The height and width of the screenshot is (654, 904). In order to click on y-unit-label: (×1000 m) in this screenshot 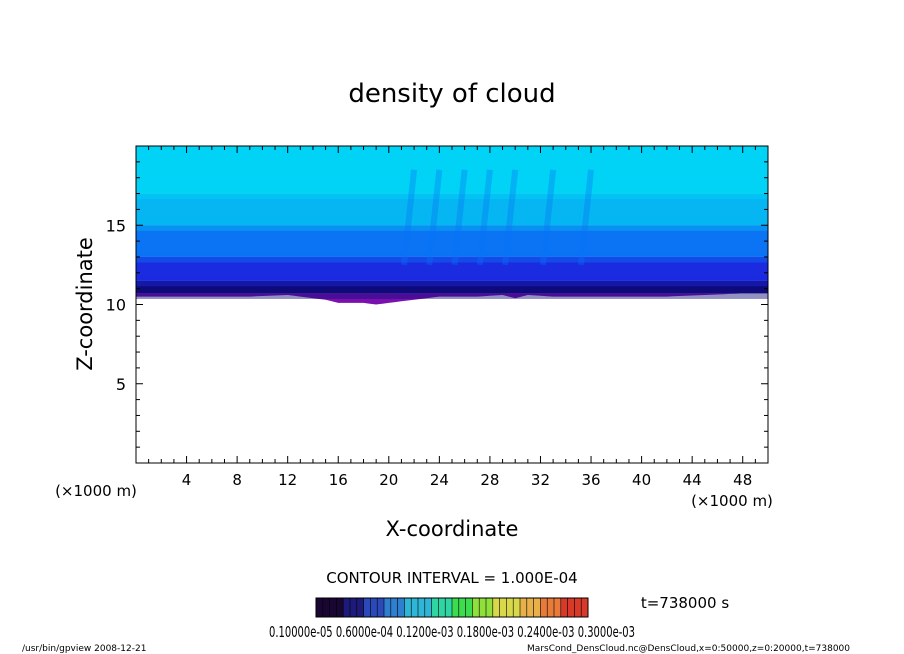, I will do `click(96, 491)`.